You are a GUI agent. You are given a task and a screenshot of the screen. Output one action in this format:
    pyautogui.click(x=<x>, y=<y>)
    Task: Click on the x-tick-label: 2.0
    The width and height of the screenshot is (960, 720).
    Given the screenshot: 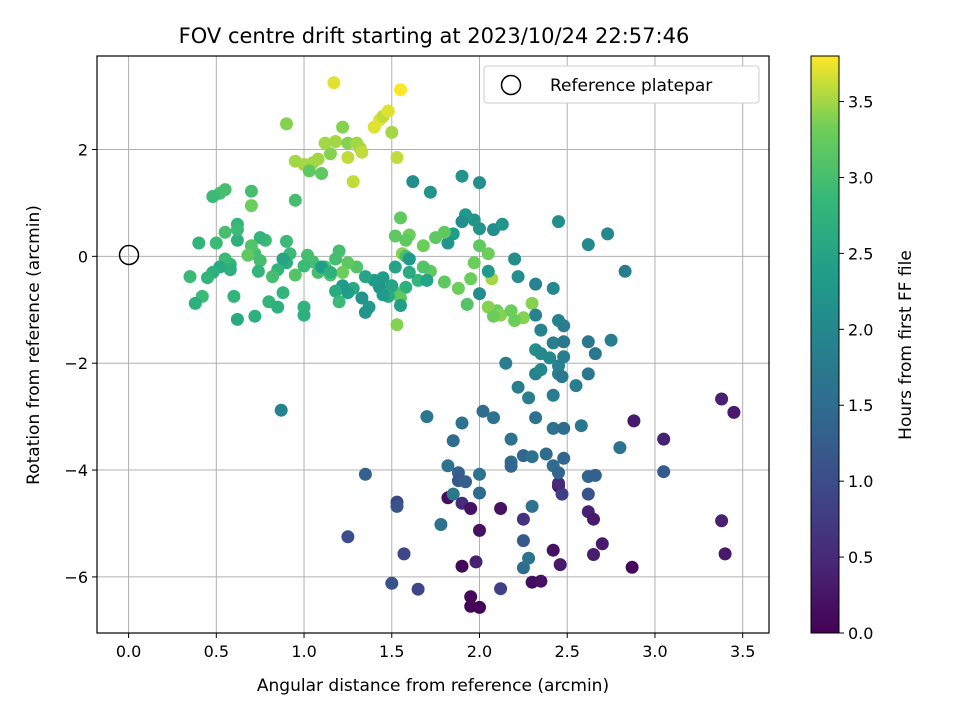 What is the action you would take?
    pyautogui.click(x=479, y=651)
    